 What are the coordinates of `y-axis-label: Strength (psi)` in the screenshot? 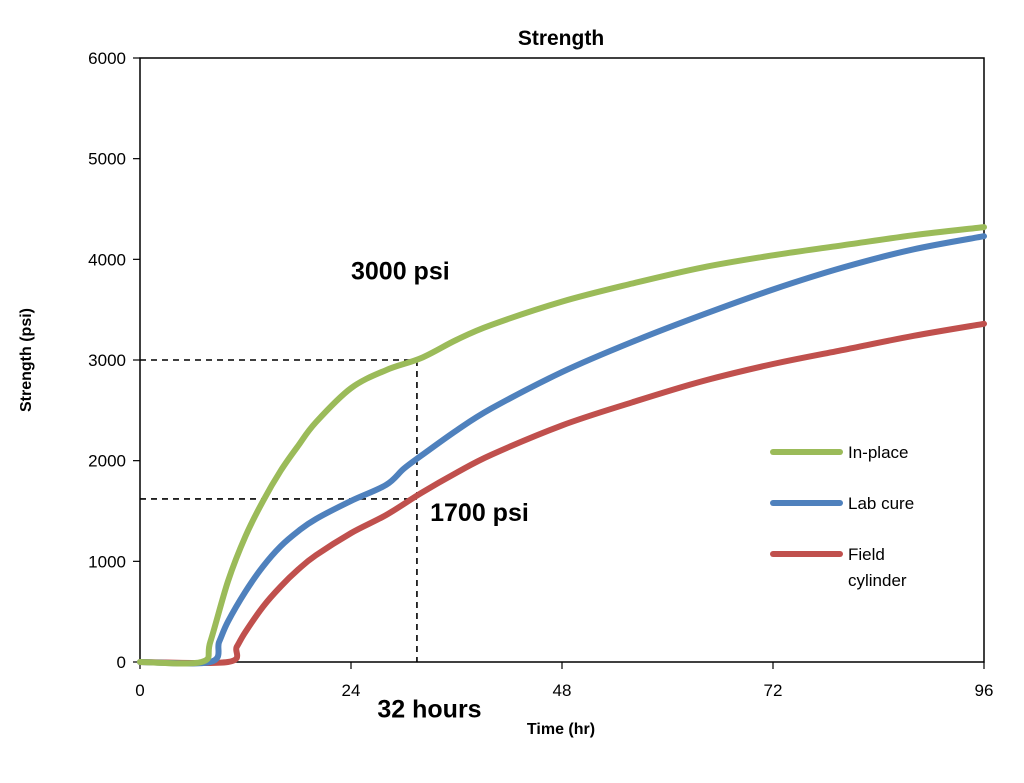 It's located at (26, 360).